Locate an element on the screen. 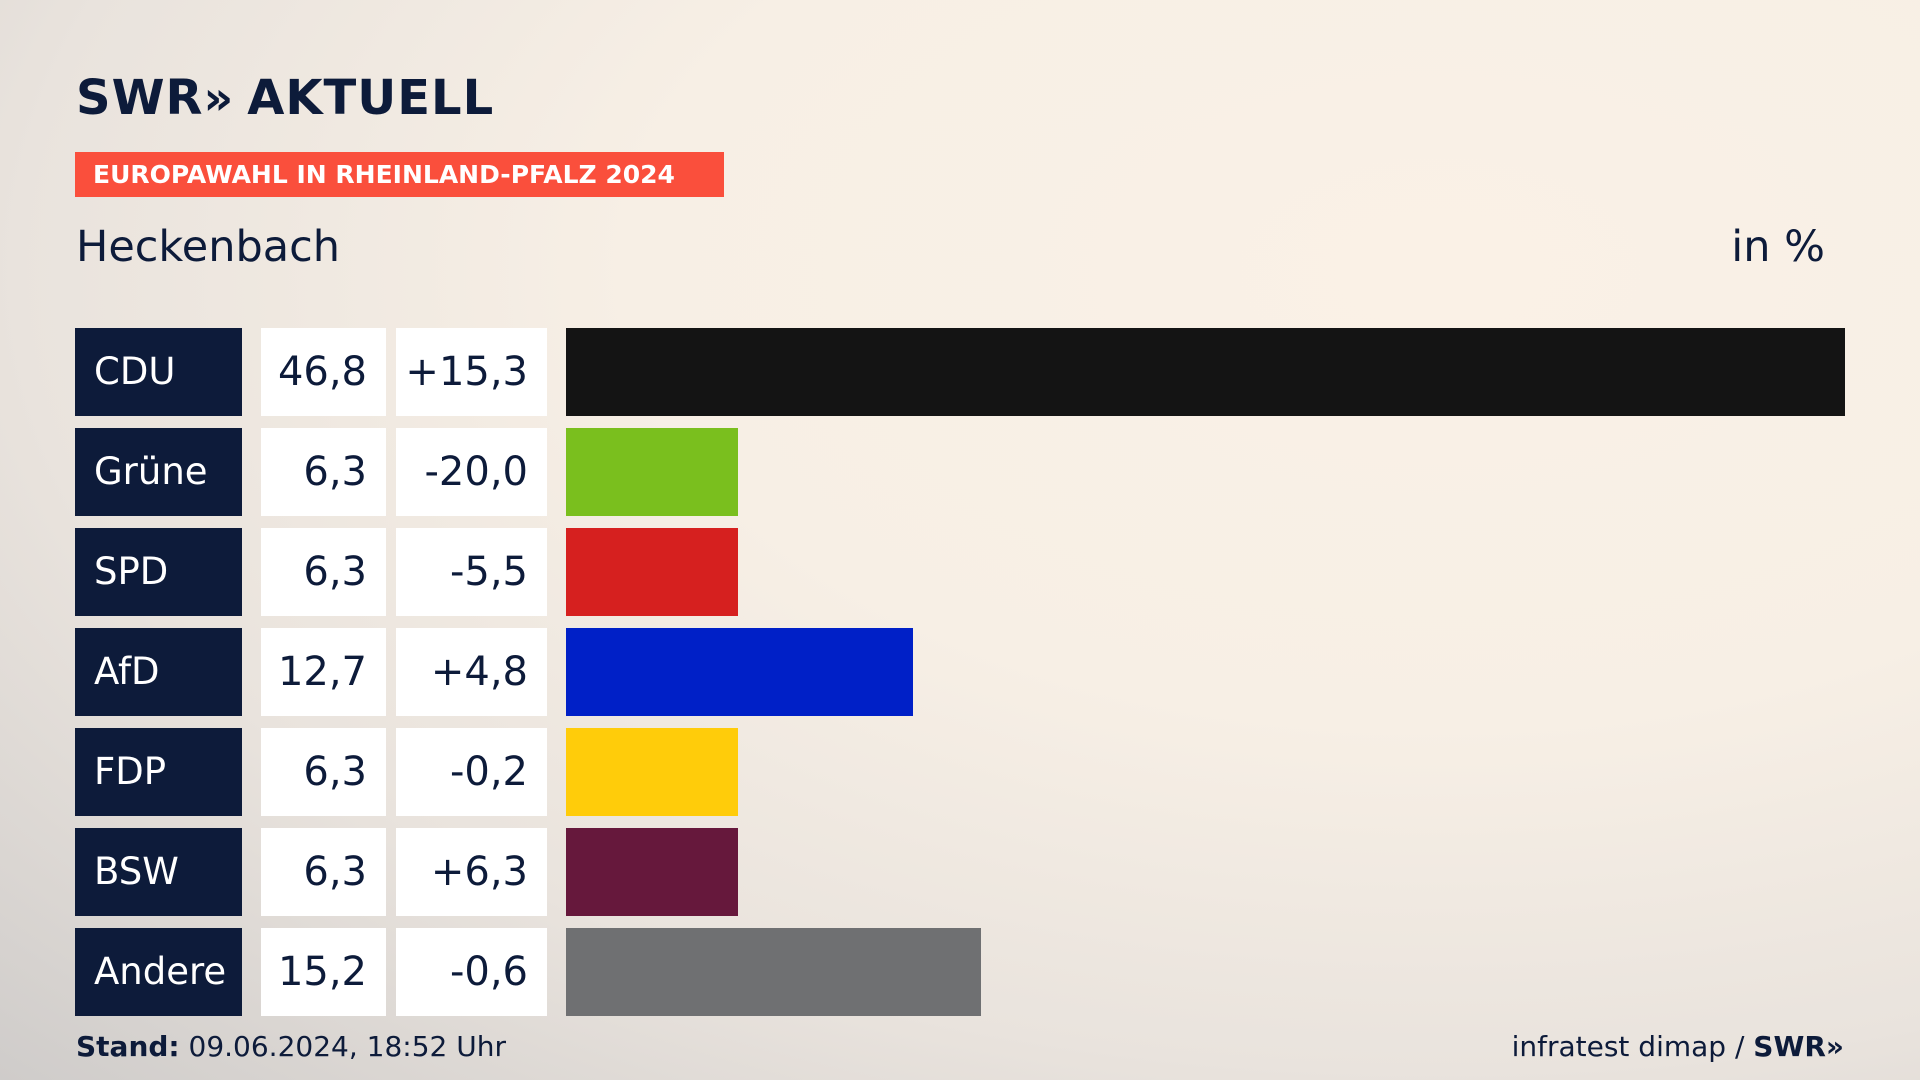 This screenshot has width=1920, height=1080. vote-share-value: 46,8 is located at coordinates (323, 372).